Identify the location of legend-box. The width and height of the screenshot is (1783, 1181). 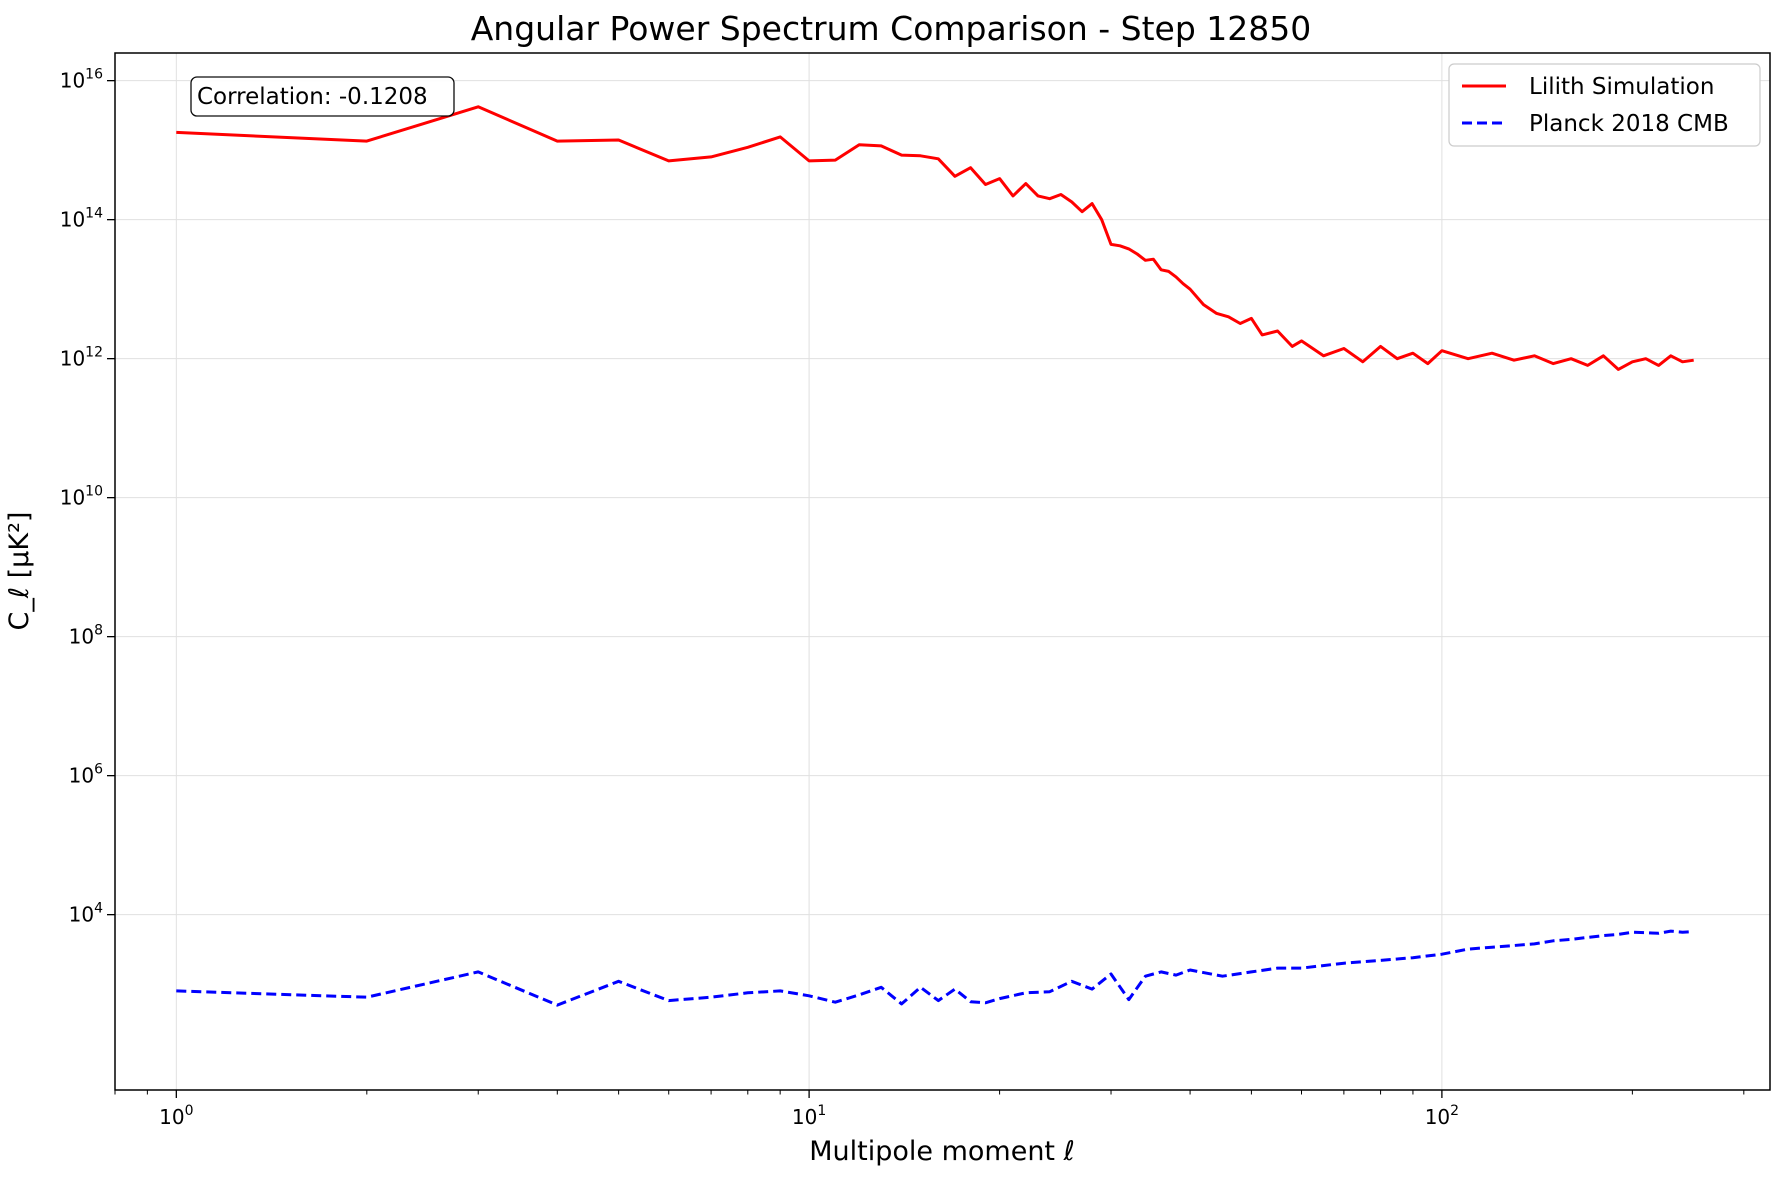
(1604, 105).